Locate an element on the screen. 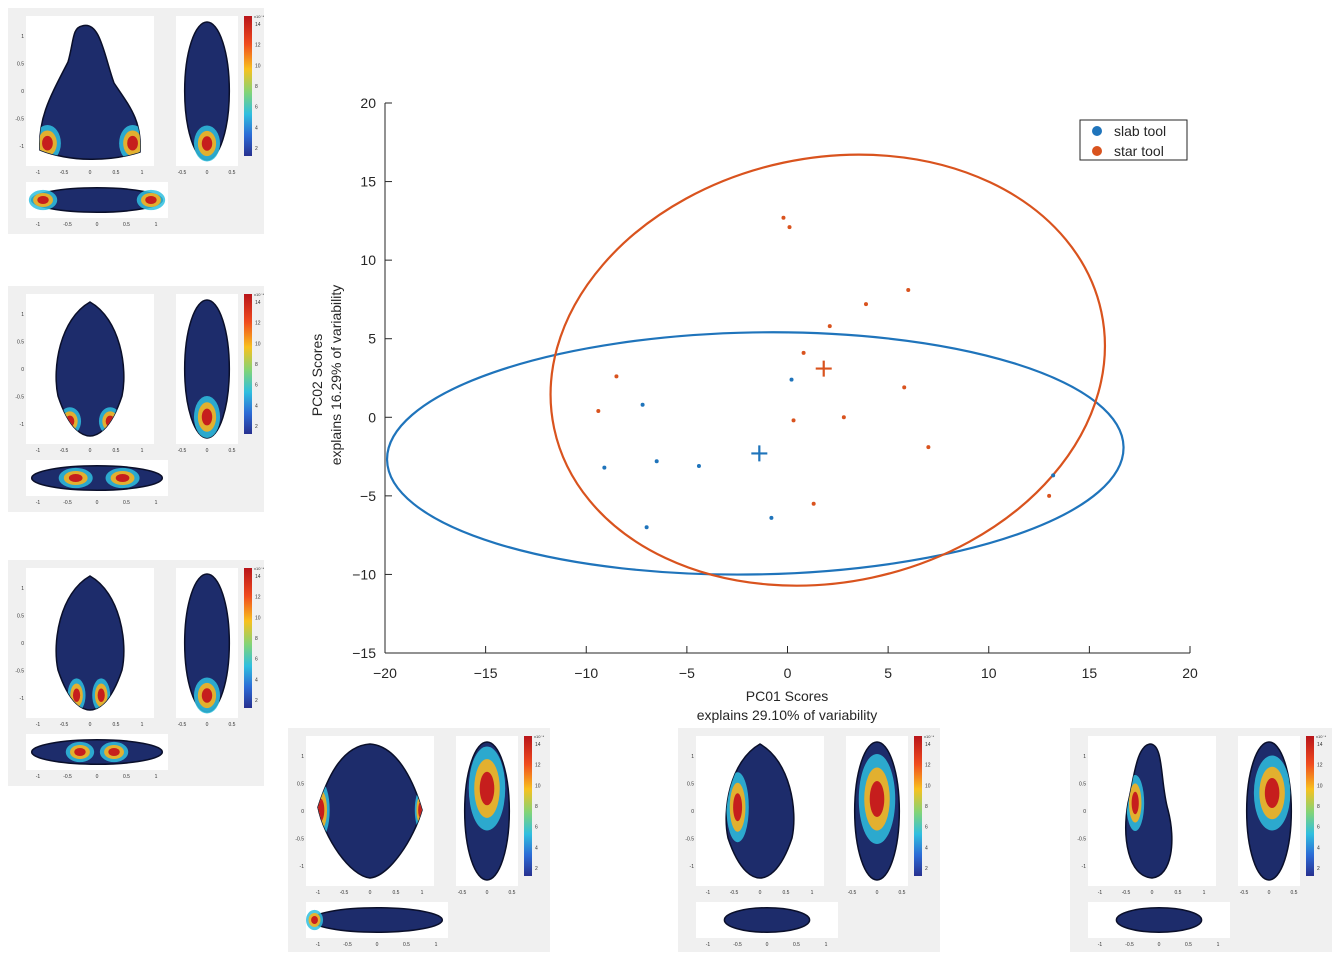  mean-marker-slab is located at coordinates (759, 453).